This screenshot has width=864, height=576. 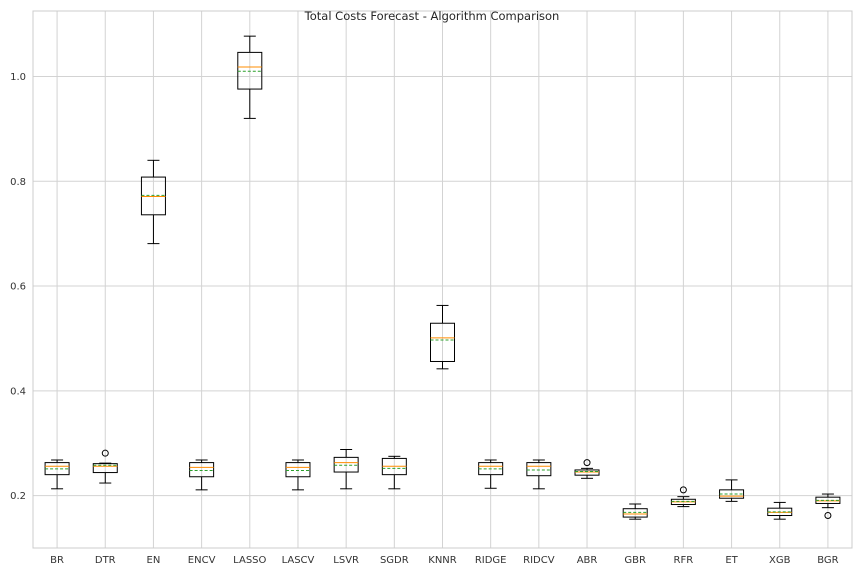 What do you see at coordinates (18, 391) in the screenshot?
I see `y-tick-label: 0.4` at bounding box center [18, 391].